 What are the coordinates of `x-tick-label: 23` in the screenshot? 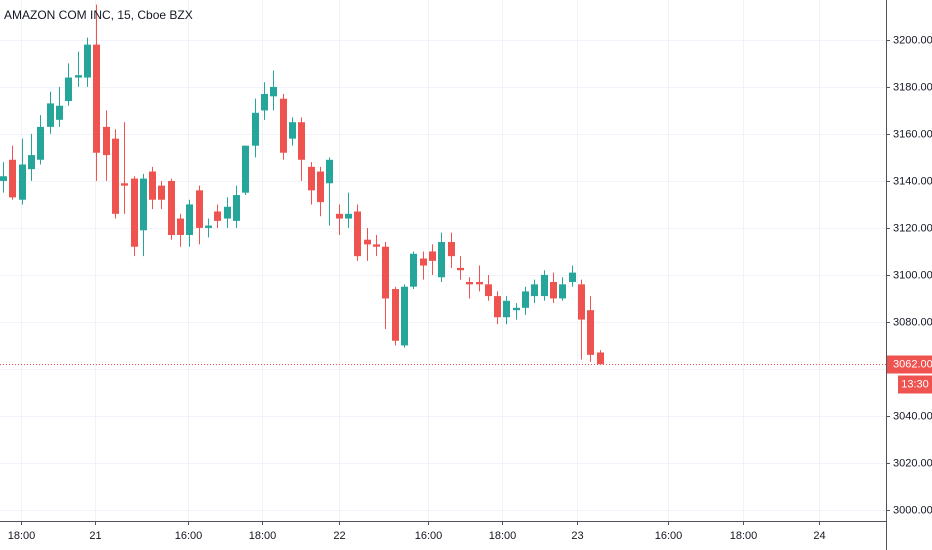 It's located at (577, 536).